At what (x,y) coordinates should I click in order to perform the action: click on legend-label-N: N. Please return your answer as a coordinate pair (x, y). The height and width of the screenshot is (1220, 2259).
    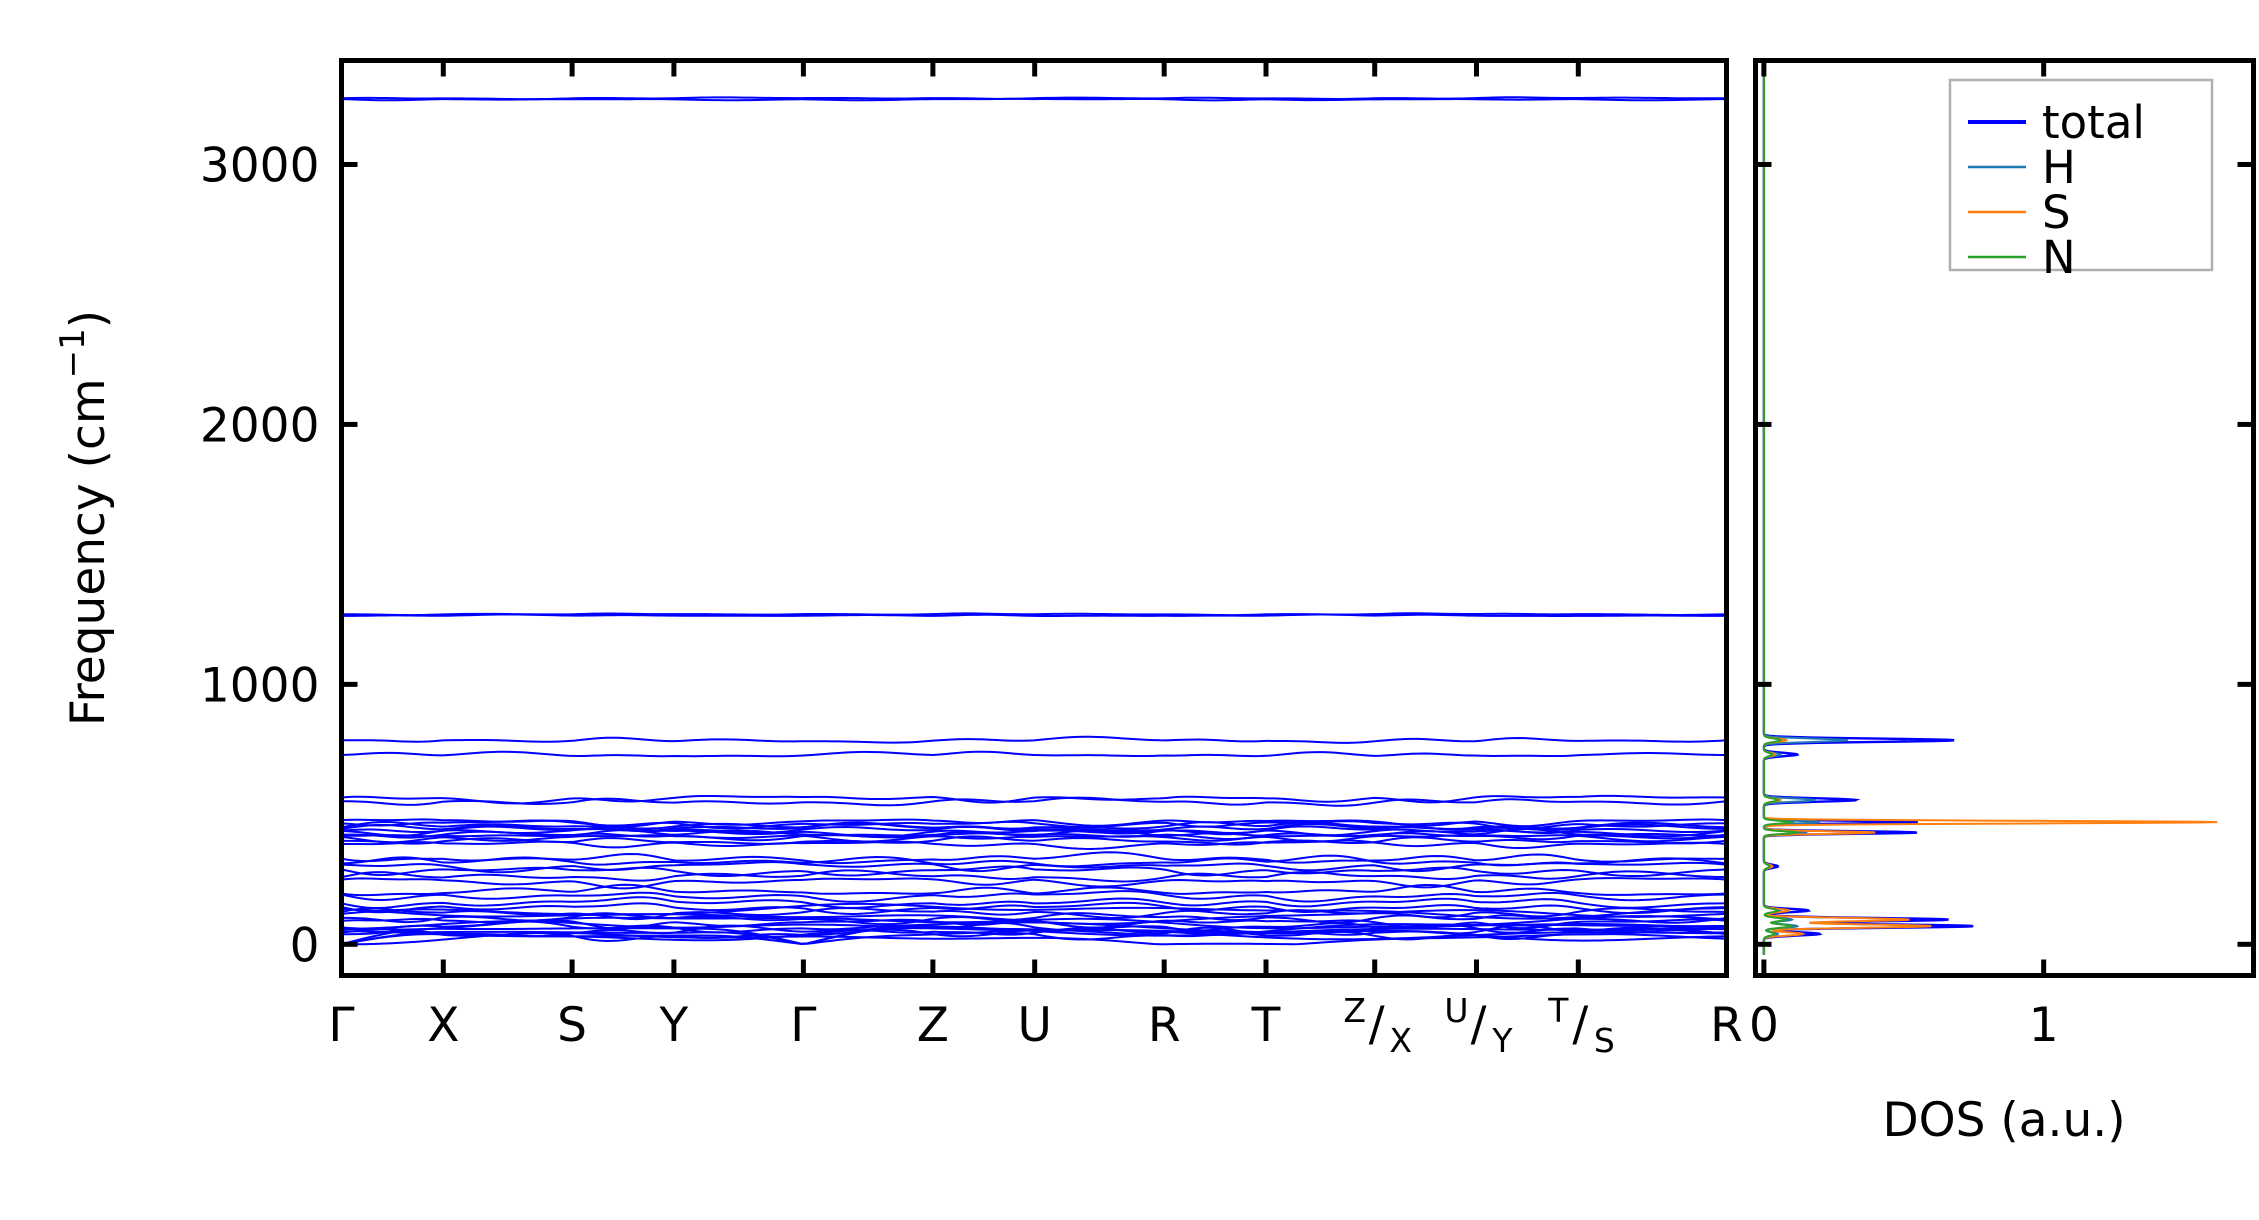
    Looking at the image, I should click on (2059, 257).